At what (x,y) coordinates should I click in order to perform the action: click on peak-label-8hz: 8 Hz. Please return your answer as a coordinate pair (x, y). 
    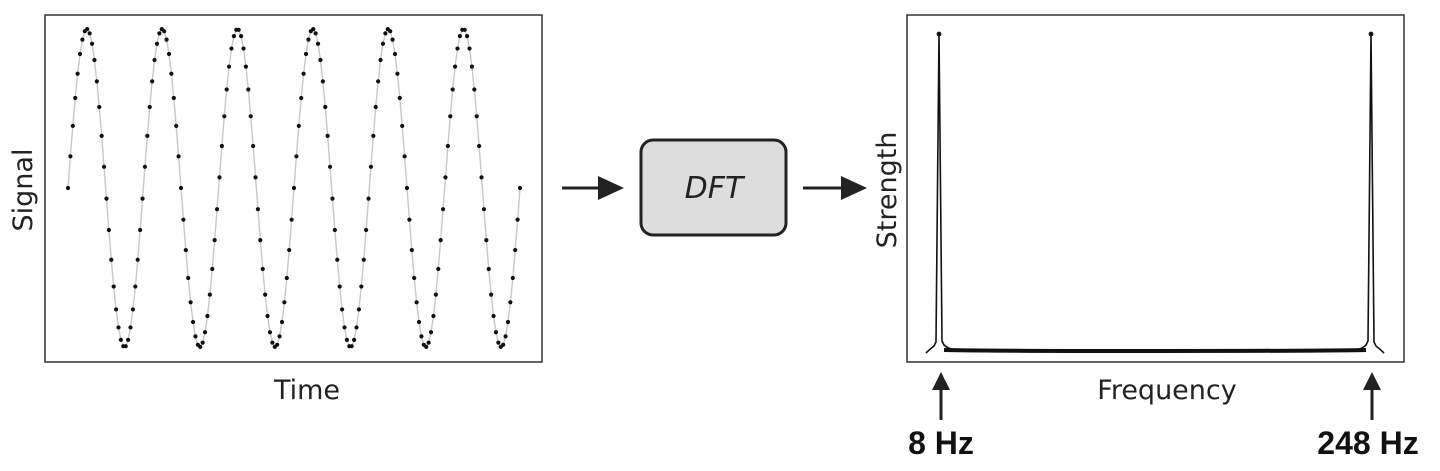
    Looking at the image, I should click on (941, 443).